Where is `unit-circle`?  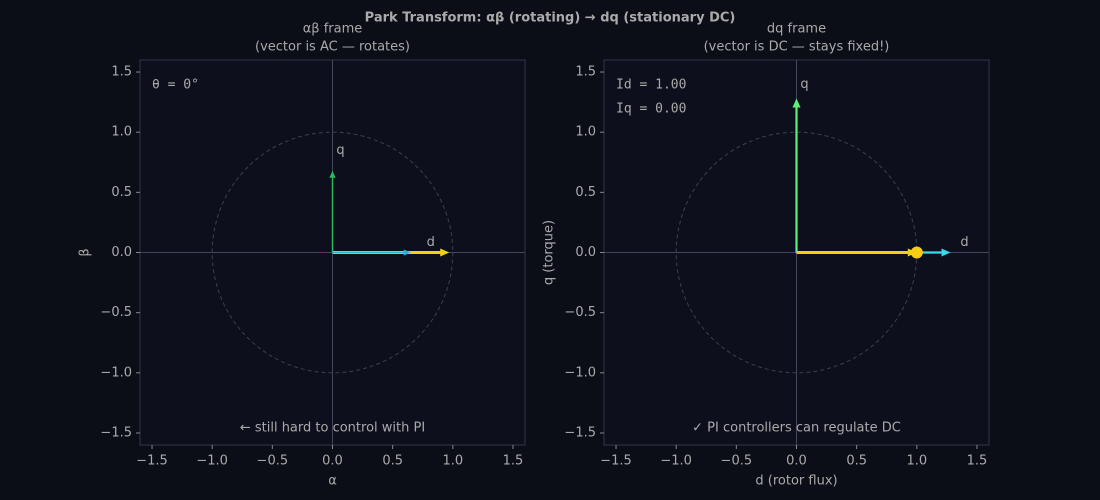 unit-circle is located at coordinates (332, 252).